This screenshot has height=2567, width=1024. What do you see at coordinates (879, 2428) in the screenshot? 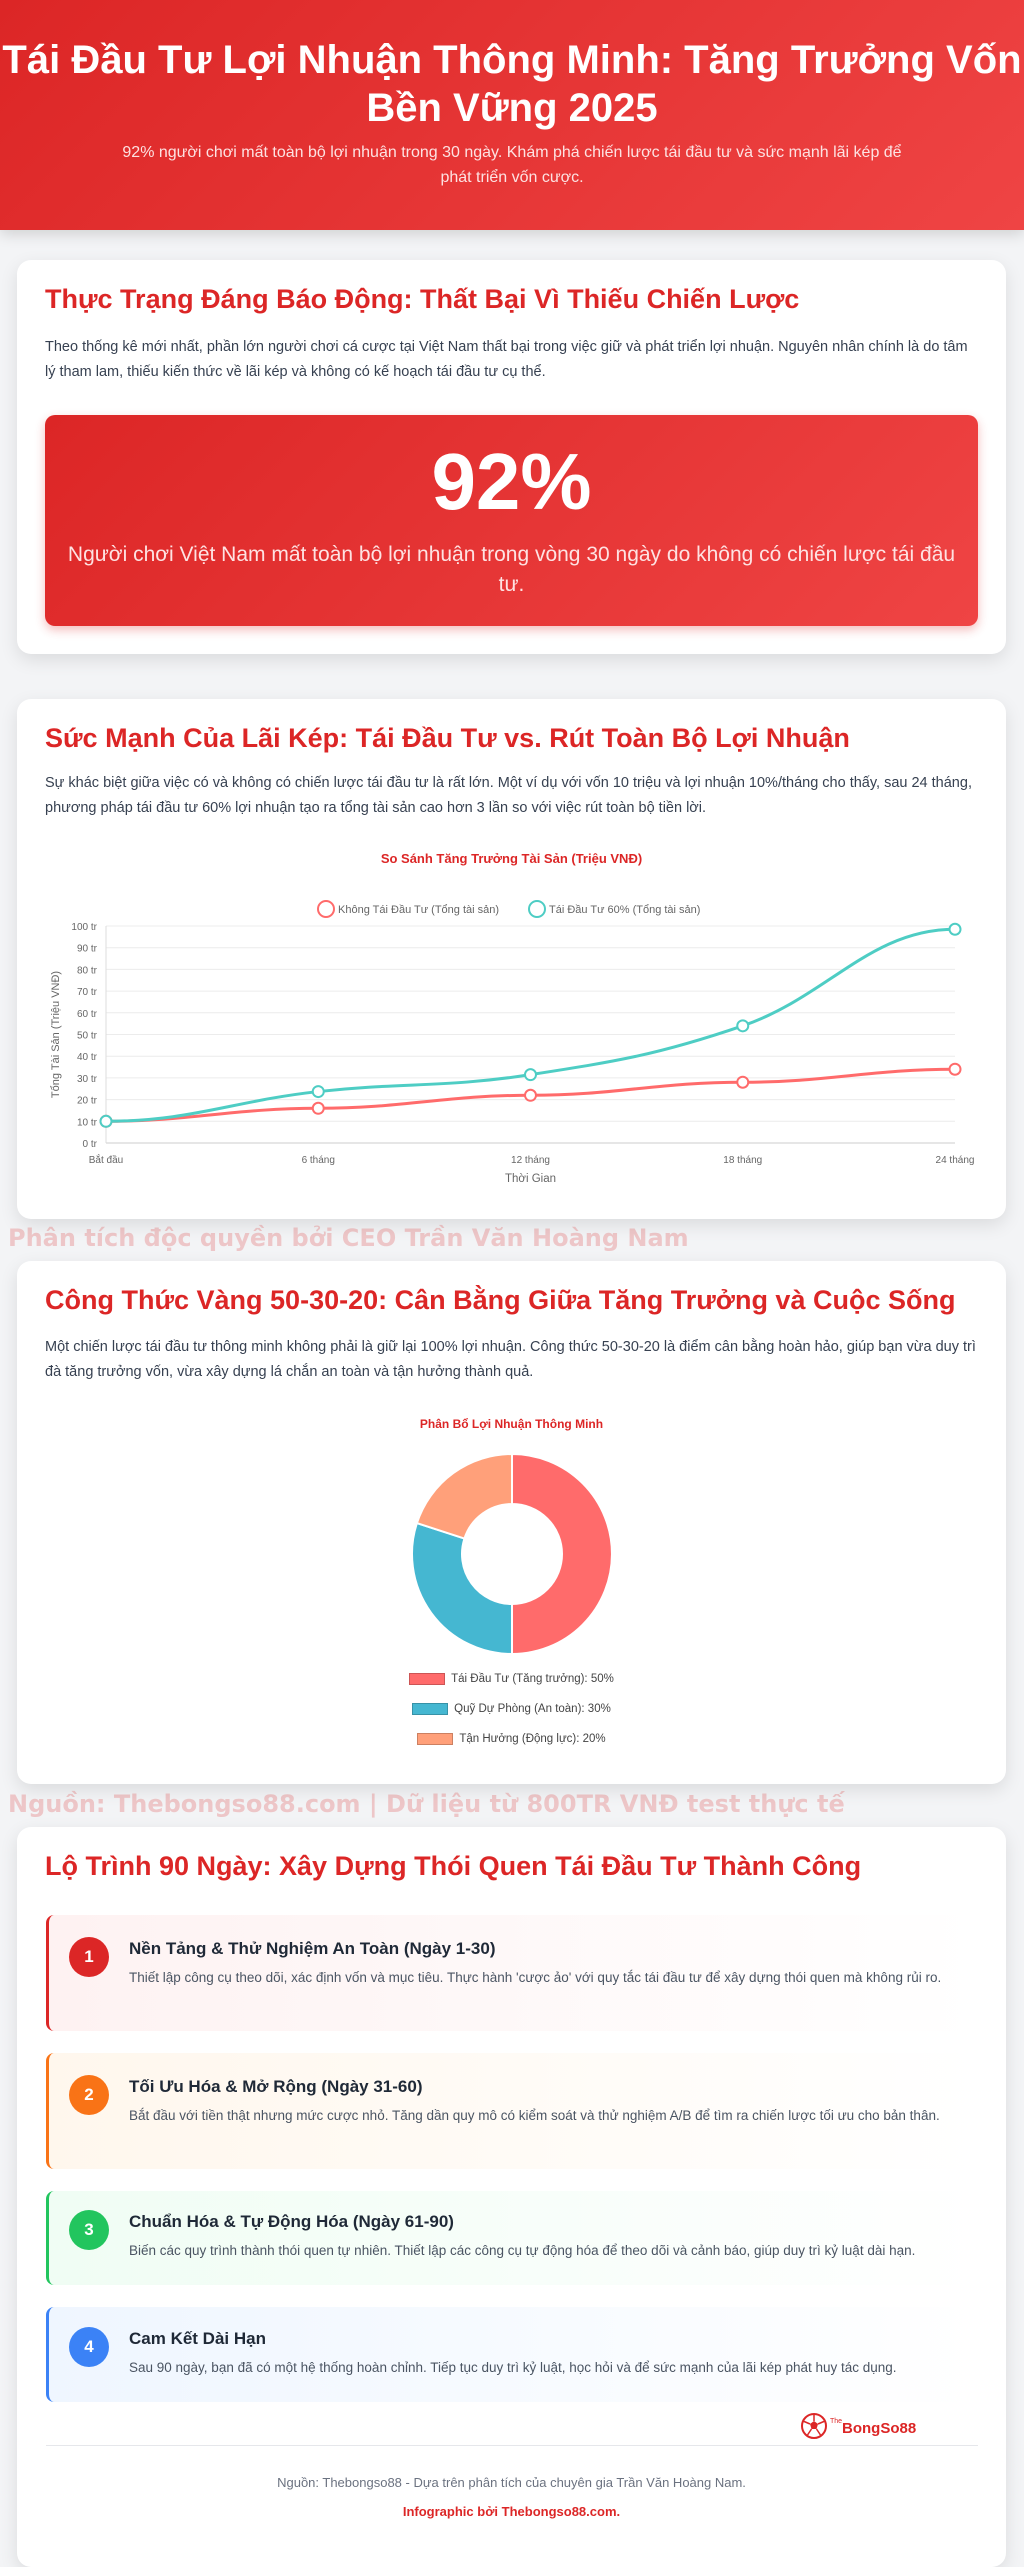
I see `logo-text: BongSo88` at bounding box center [879, 2428].